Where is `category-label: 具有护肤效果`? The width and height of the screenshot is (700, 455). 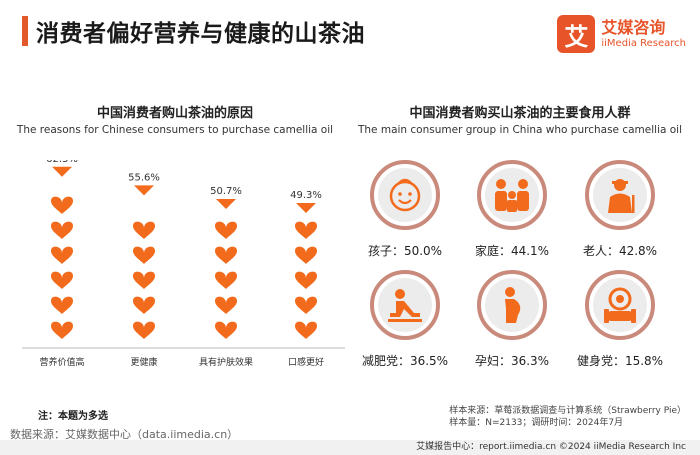
category-label: 具有护肤效果 is located at coordinates (226, 362).